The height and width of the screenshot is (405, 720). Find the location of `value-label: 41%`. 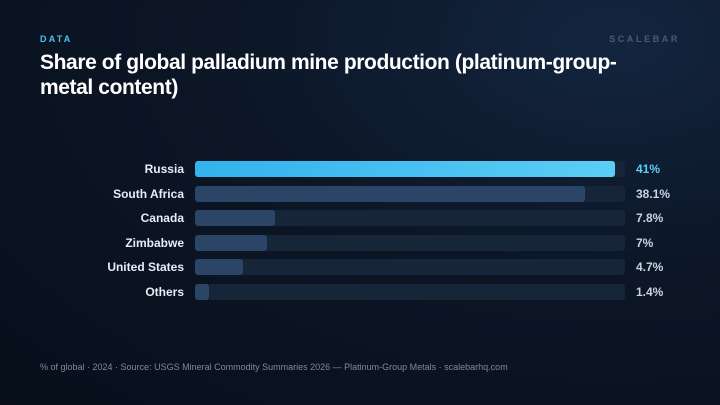

value-label: 41% is located at coordinates (648, 169).